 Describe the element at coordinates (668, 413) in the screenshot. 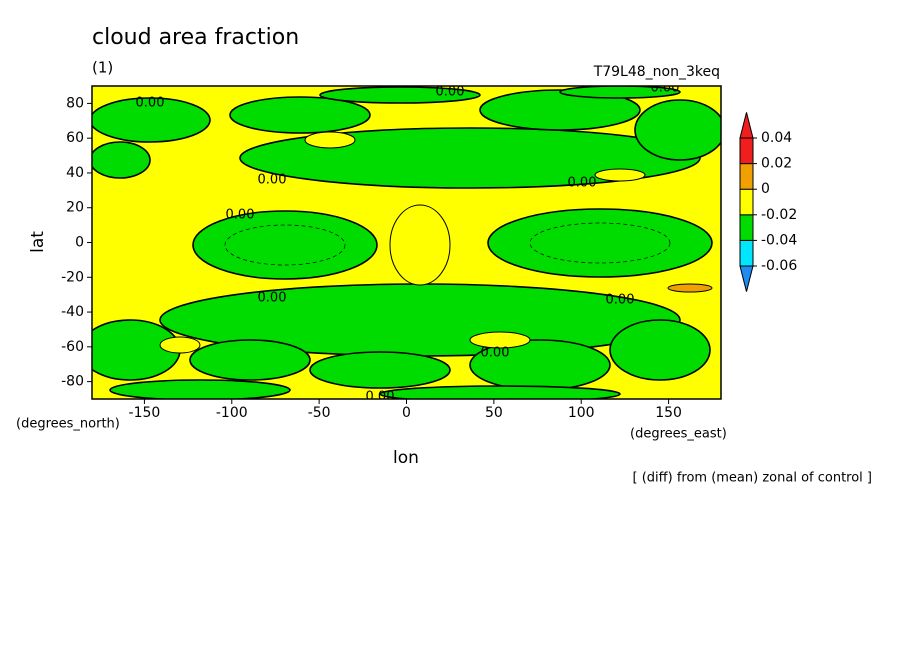

I see `x-tick-label: 150` at that location.